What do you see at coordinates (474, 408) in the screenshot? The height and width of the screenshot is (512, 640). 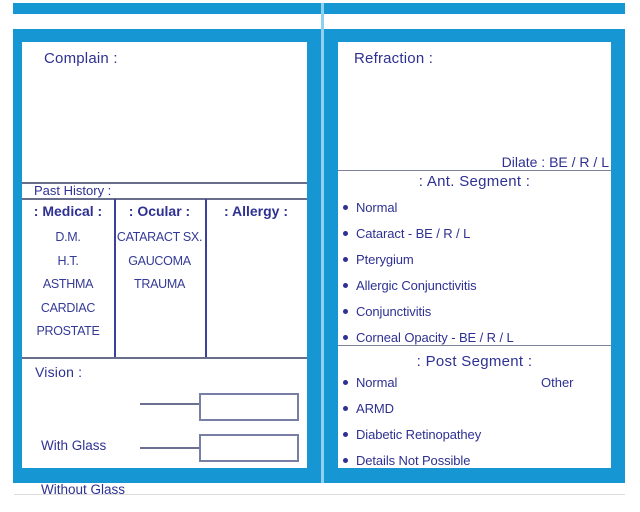 I see `list-item: ARMD` at bounding box center [474, 408].